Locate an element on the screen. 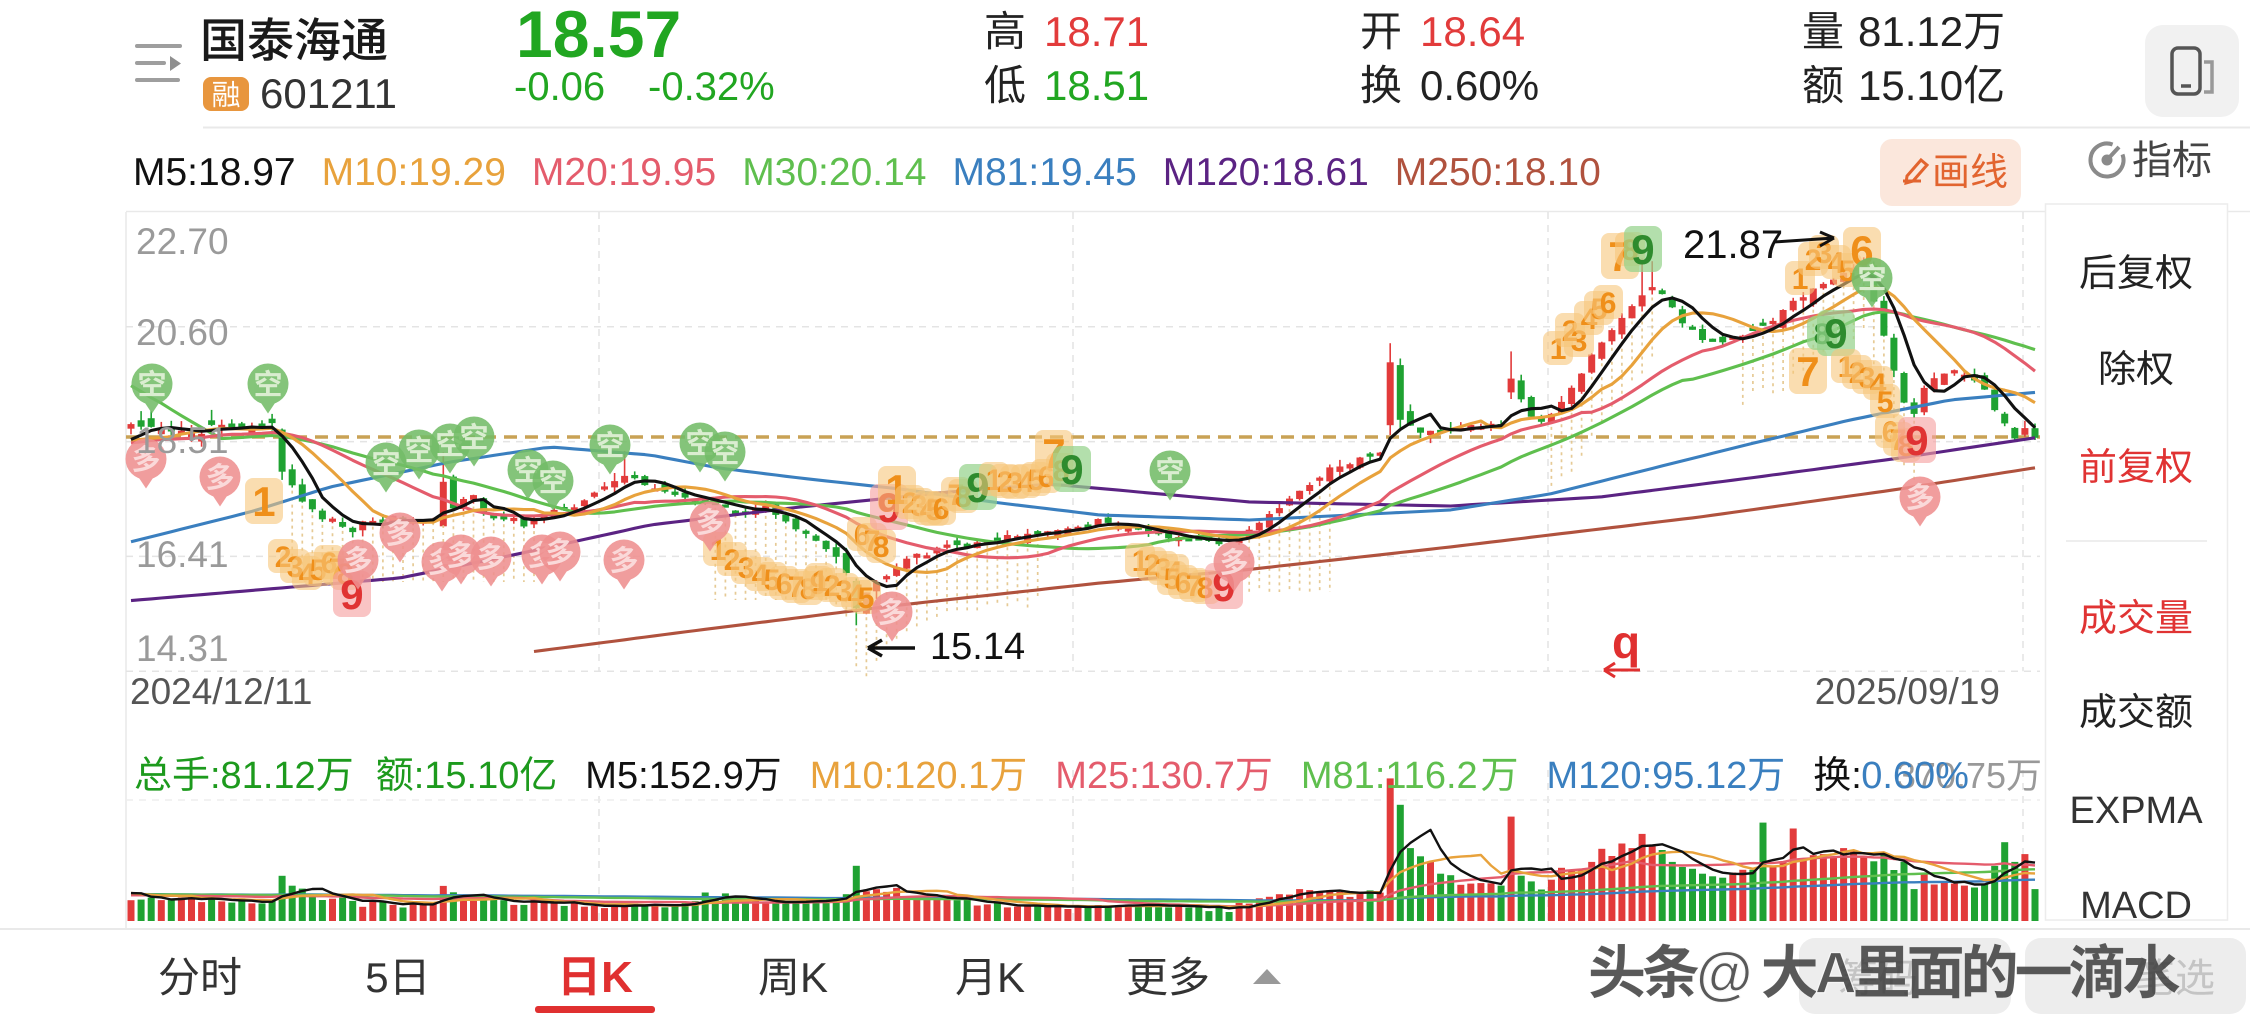 Image resolution: width=2250 pixels, height=1020 pixels. svg-text: 18.57 is located at coordinates (598, 35).